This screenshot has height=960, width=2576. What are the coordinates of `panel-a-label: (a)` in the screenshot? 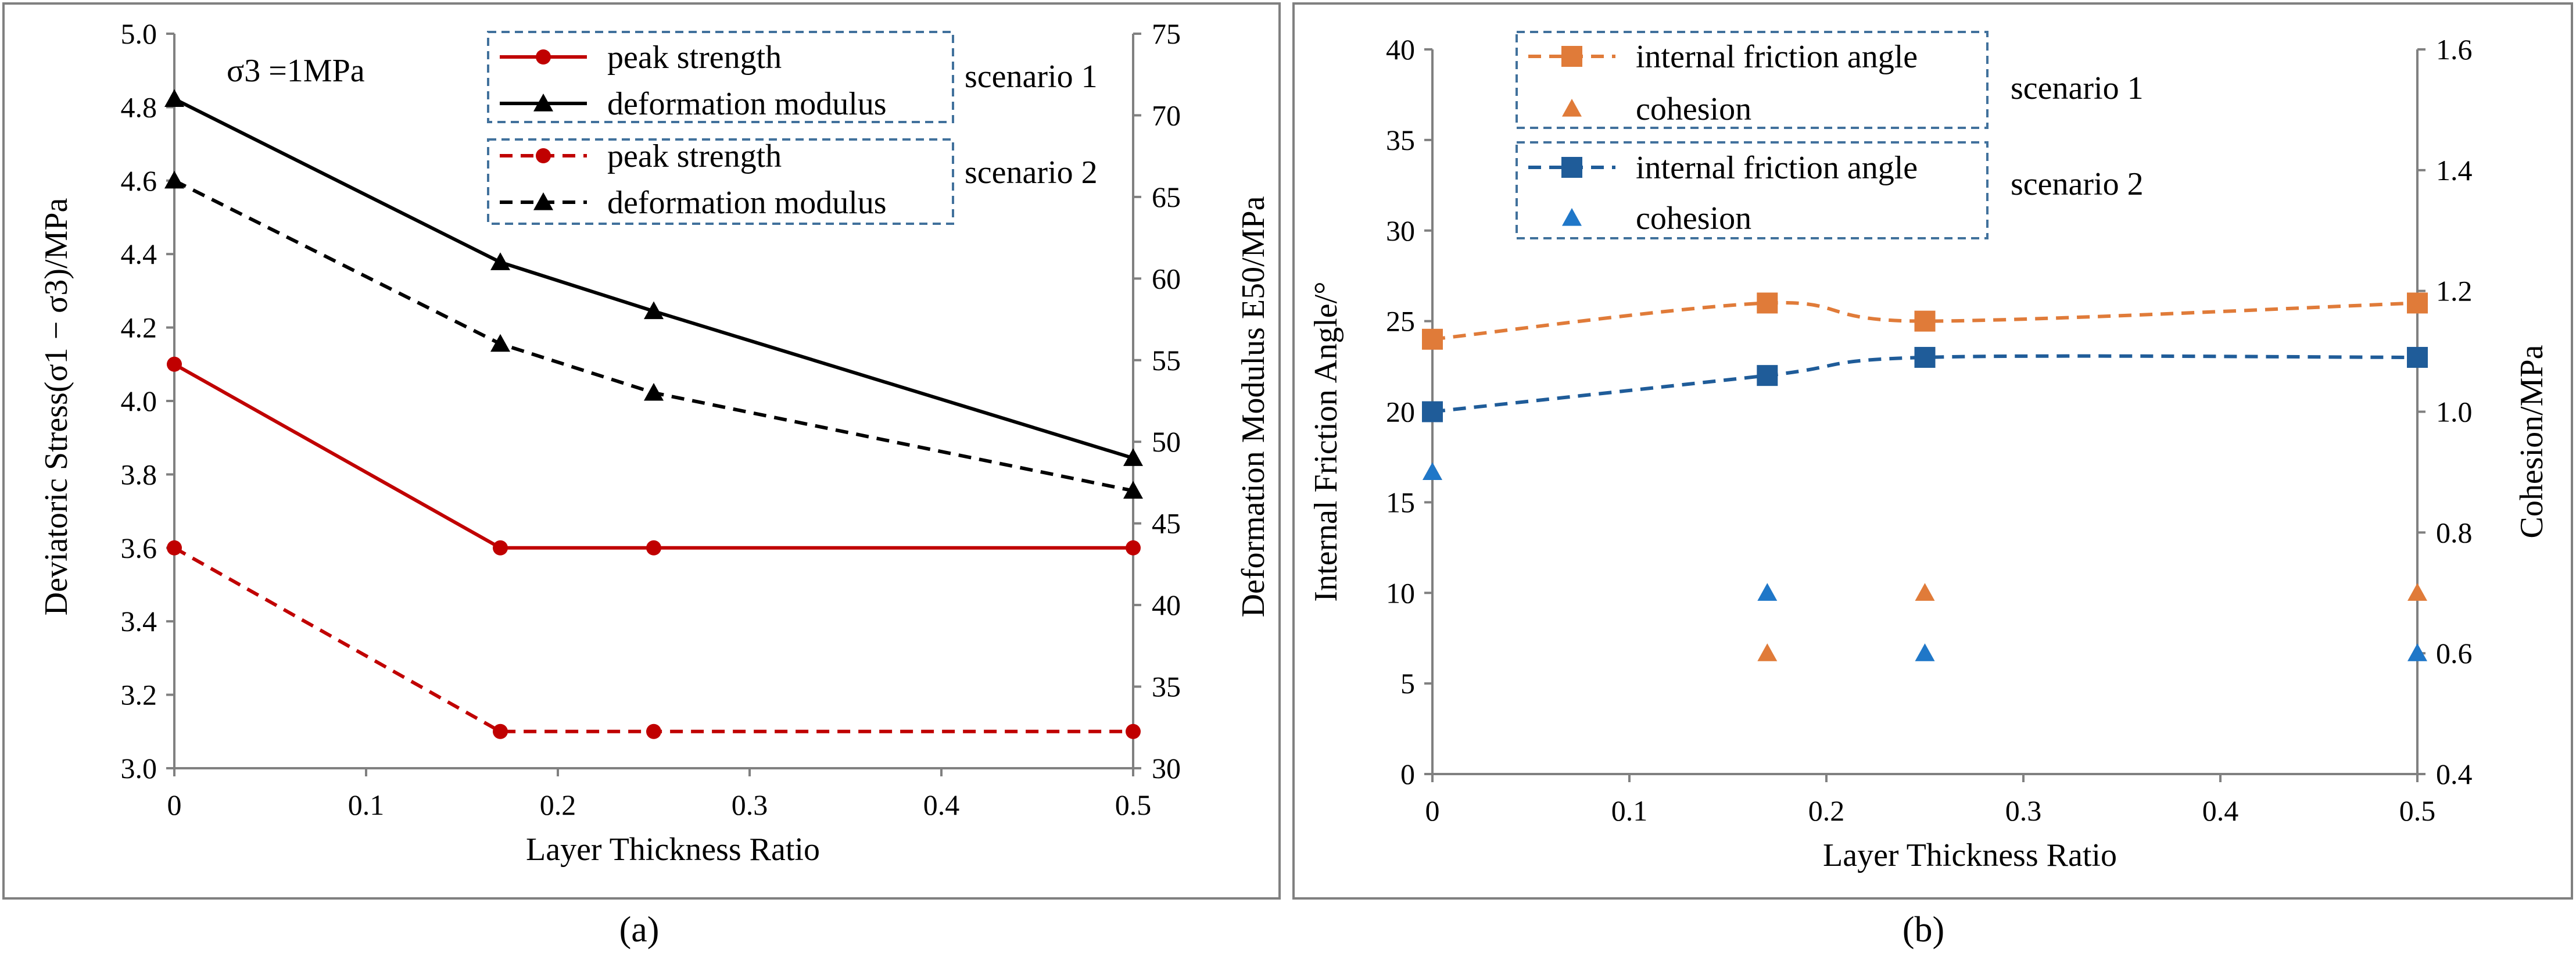 It's located at (639, 930).